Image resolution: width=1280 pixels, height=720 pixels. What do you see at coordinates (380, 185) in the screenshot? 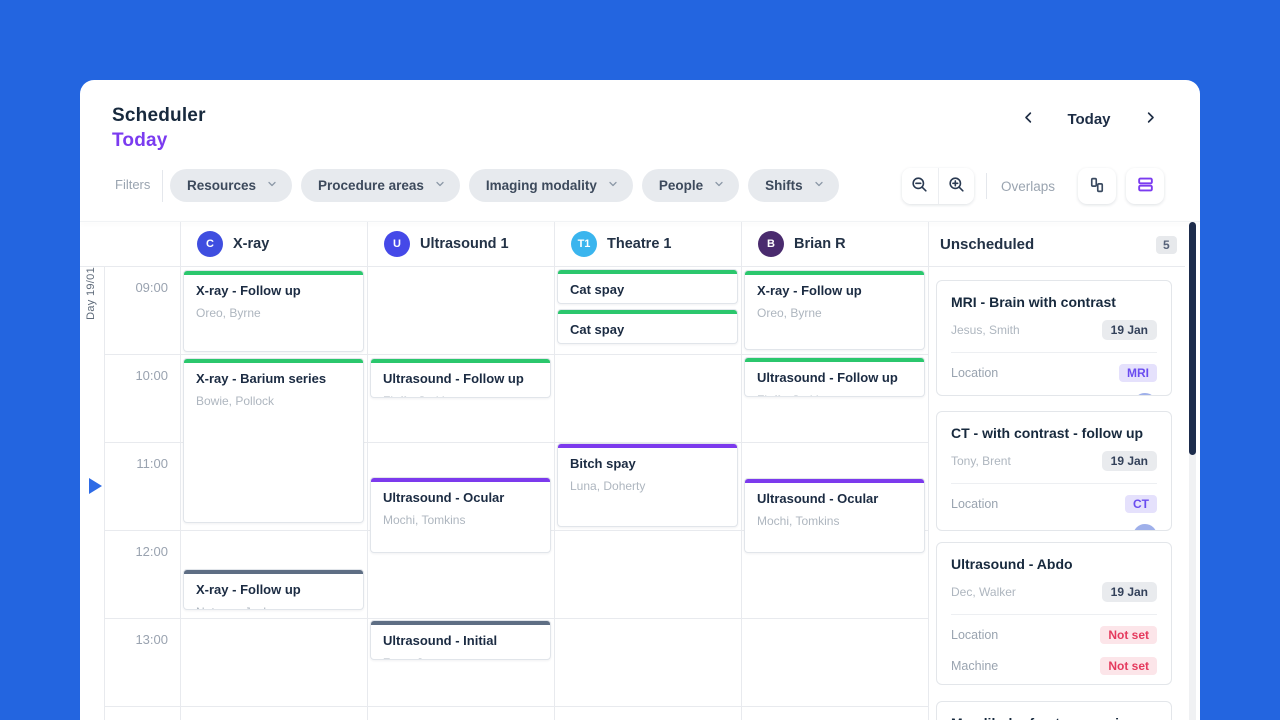
I see `filter-pill-procedure-areas: Procedure areas` at bounding box center [380, 185].